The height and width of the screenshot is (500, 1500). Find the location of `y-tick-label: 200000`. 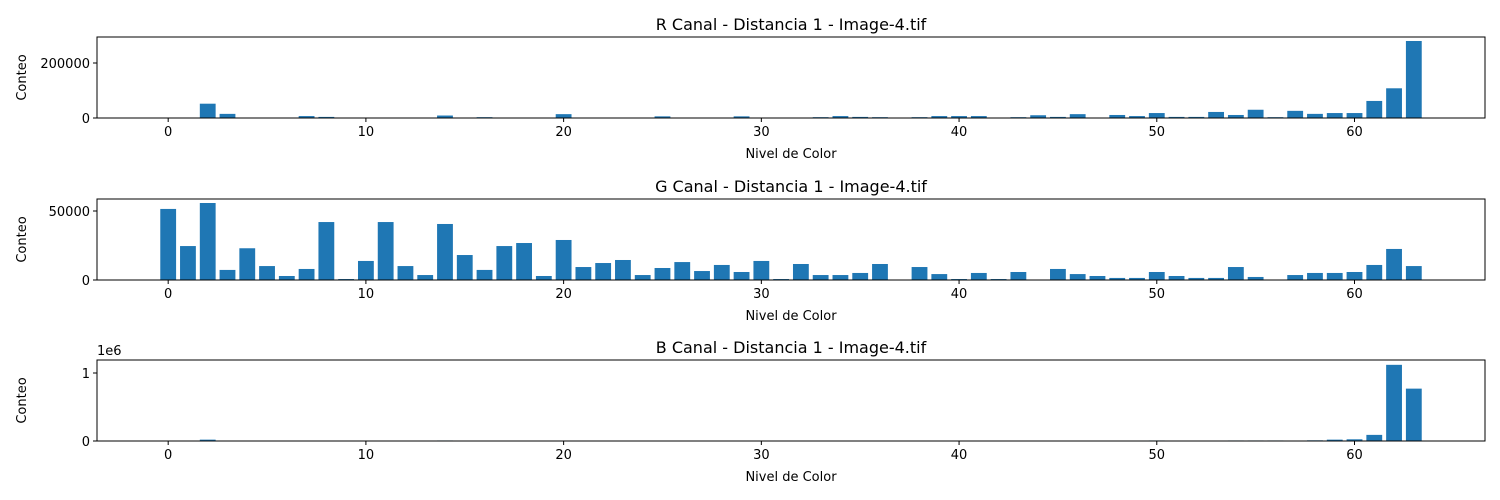

y-tick-label: 200000 is located at coordinates (65, 64).